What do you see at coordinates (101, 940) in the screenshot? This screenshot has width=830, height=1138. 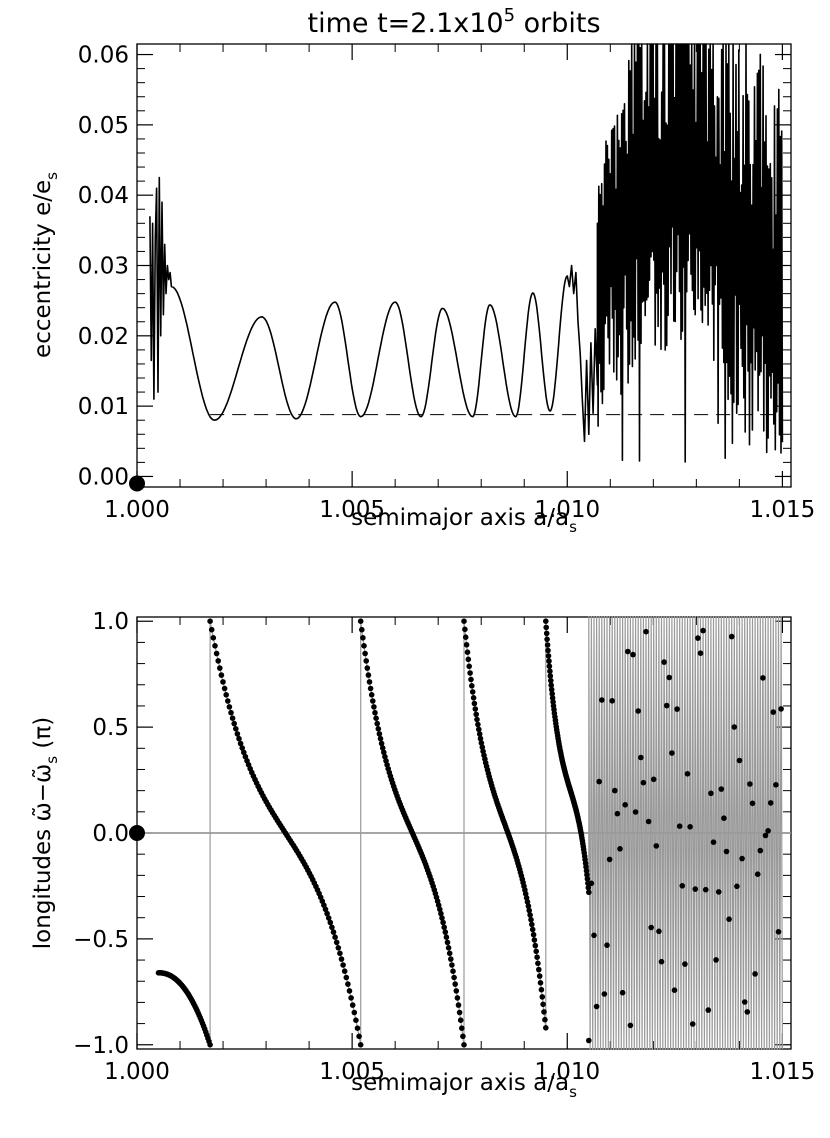 I see `bottom-ytick-label: −0.5` at bounding box center [101, 940].